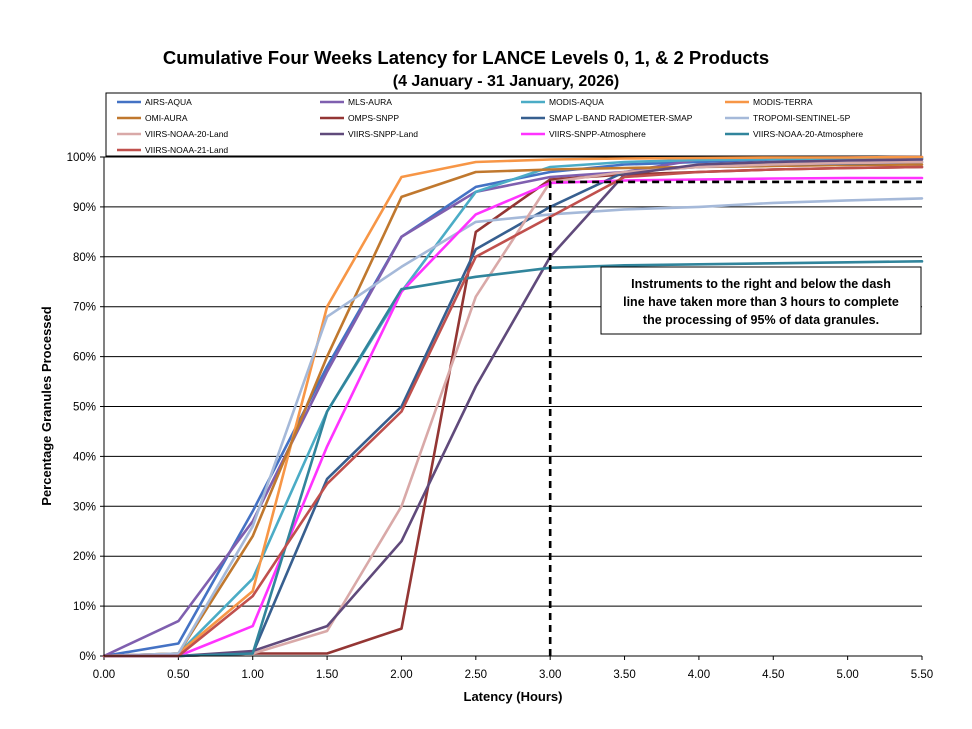 This screenshot has height=729, width=972. Describe the element at coordinates (597, 134) in the screenshot. I see `legend-label-viirs-snpp-atmosphere: VIIRS-SNPP-Atmosphere` at that location.